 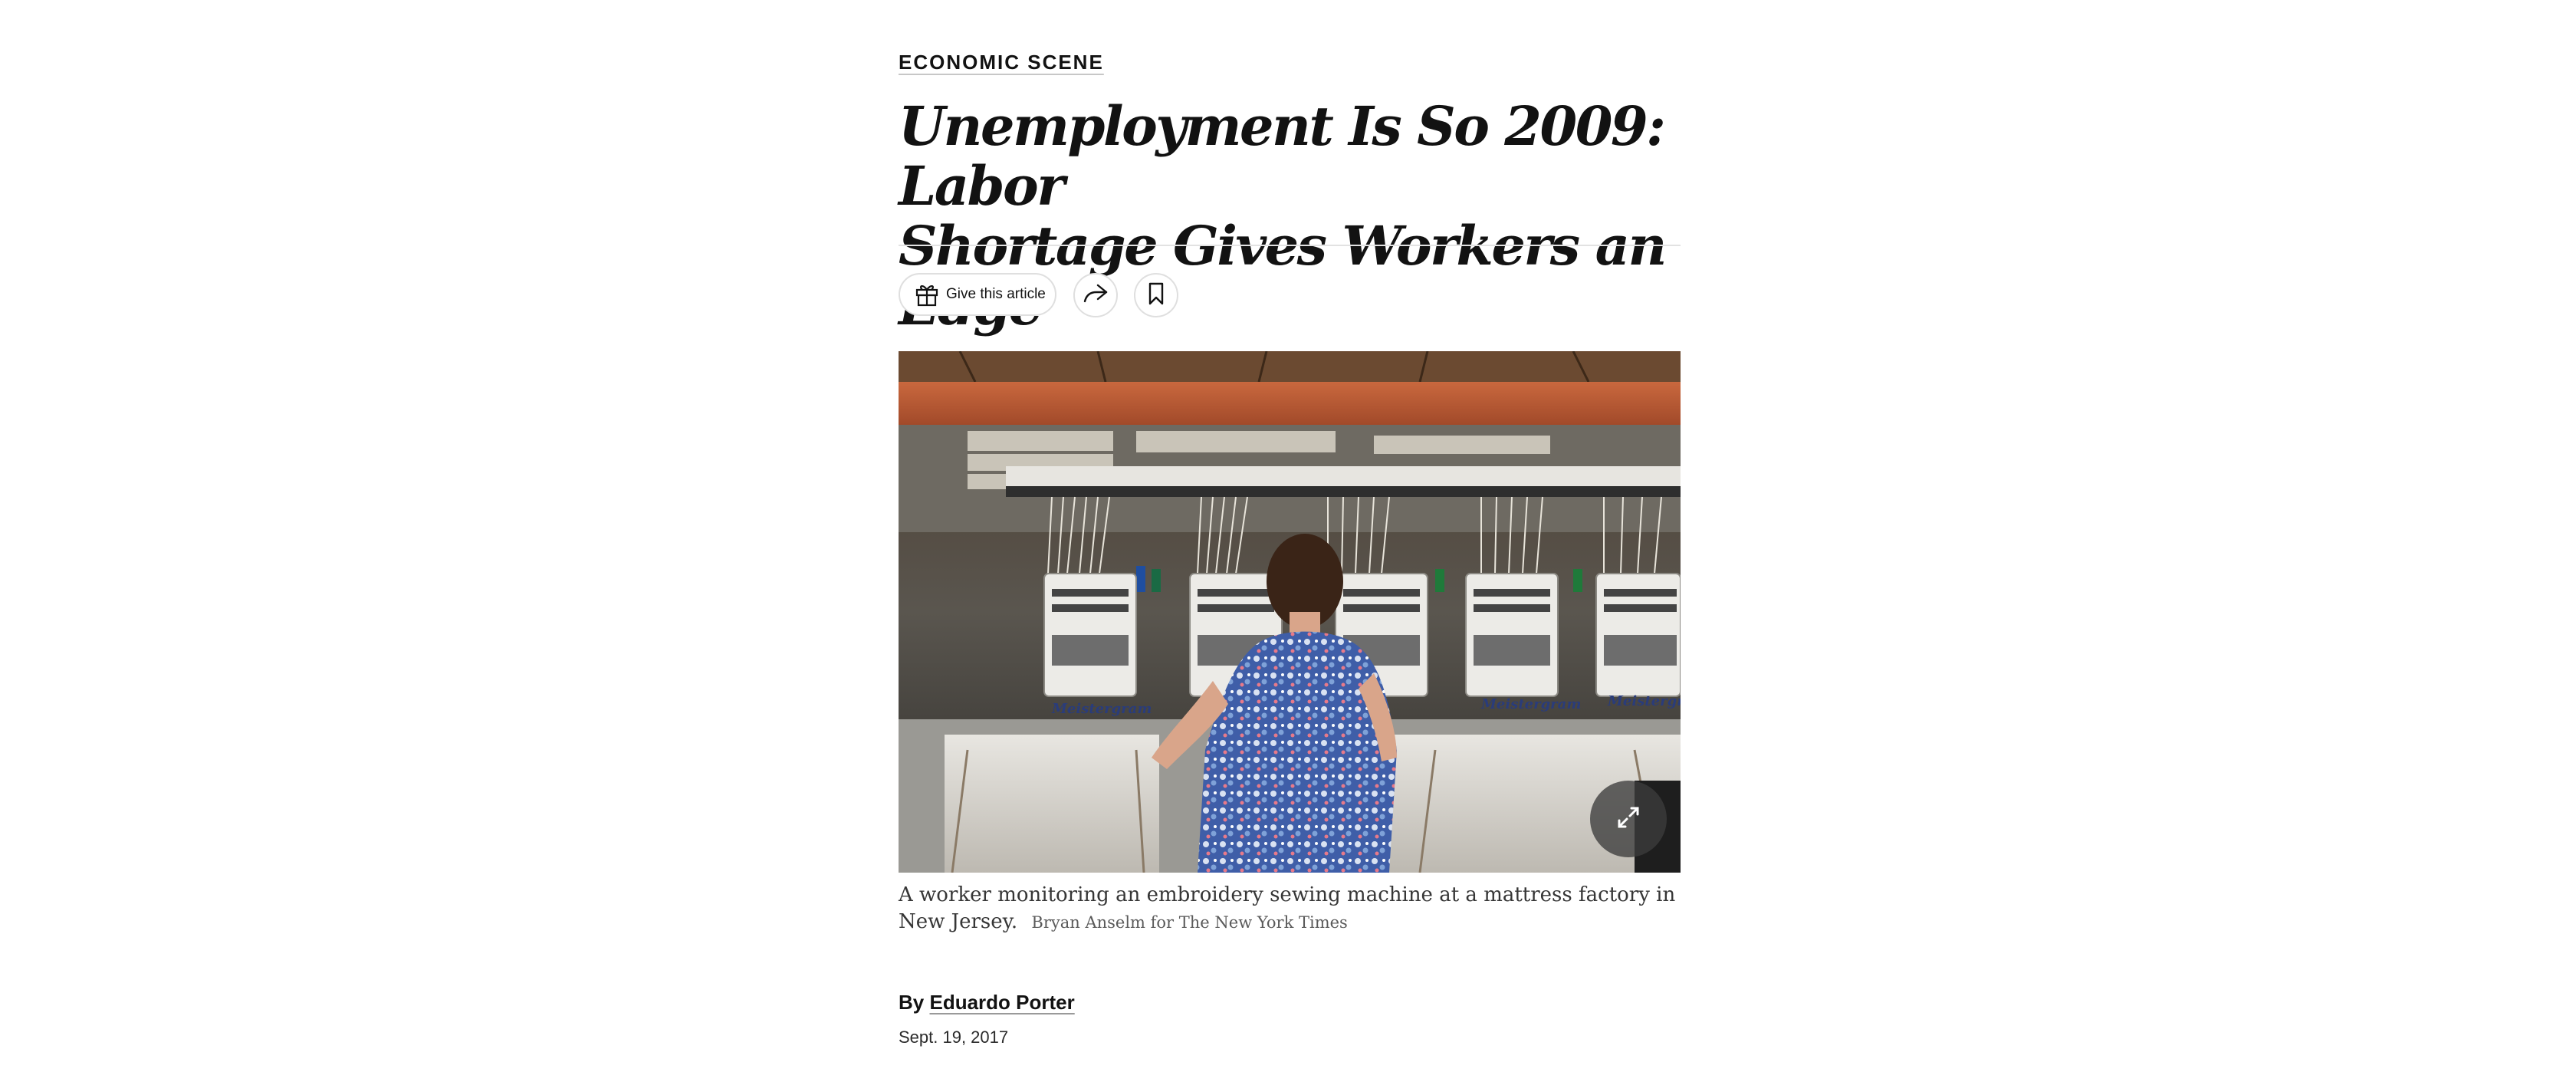 I want to click on lead-photo: Meistergram Meistergram Meistergram, so click(x=1290, y=612).